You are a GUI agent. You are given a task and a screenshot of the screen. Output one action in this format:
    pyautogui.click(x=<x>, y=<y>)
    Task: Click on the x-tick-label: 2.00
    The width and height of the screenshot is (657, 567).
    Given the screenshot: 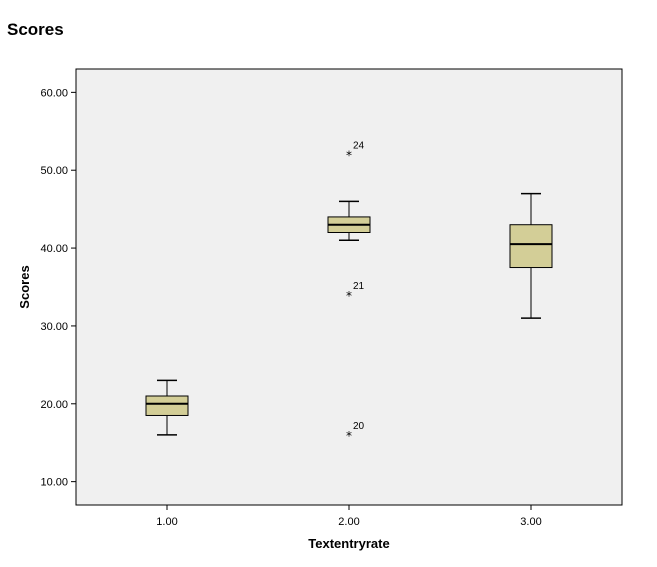 What is the action you would take?
    pyautogui.click(x=348, y=522)
    